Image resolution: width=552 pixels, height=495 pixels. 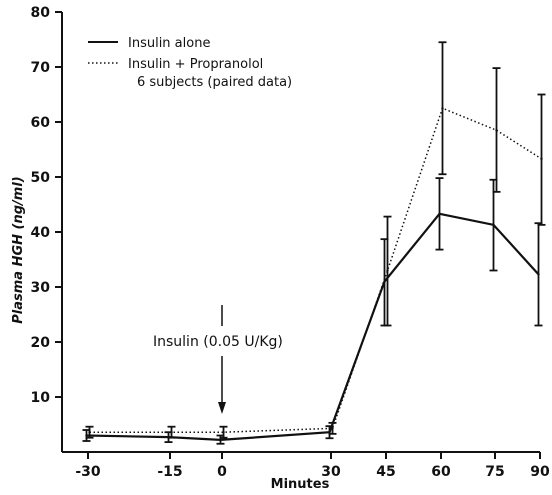 I want to click on y-tick-label: 30, so click(x=41, y=288).